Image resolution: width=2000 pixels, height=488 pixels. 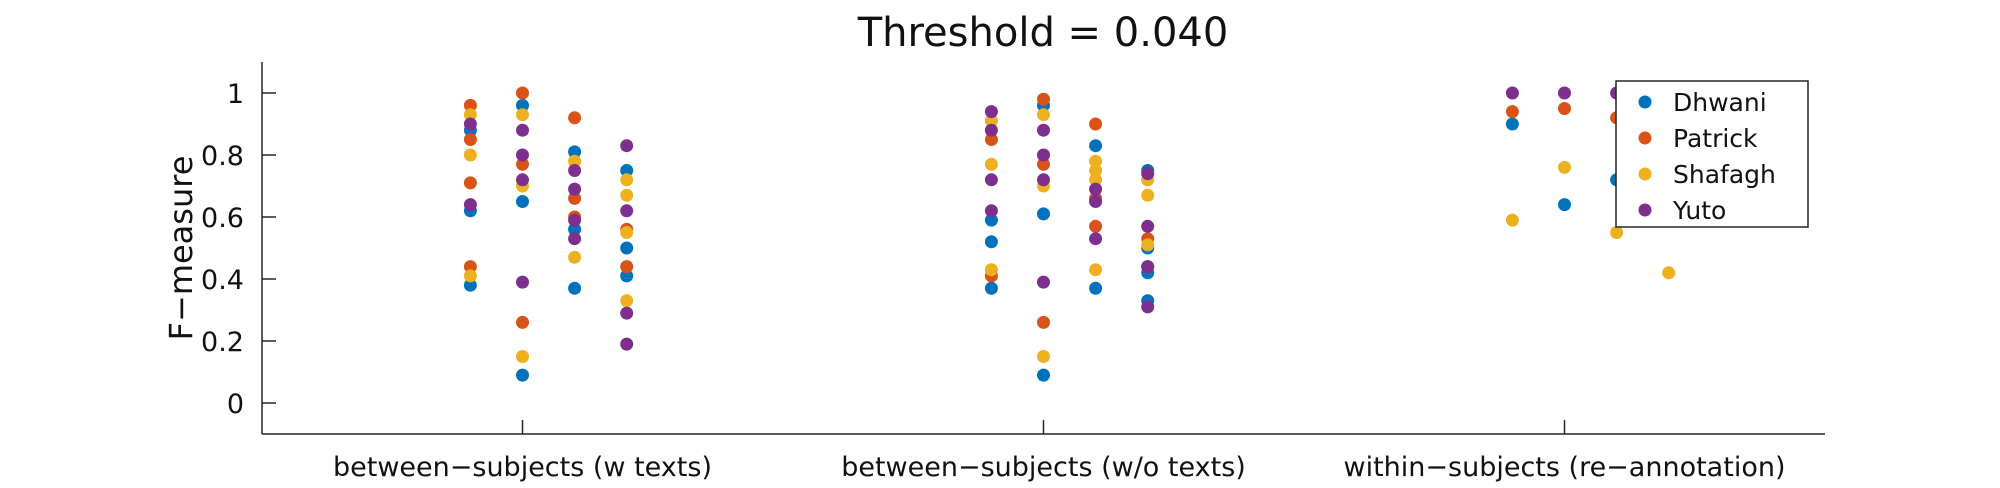 What do you see at coordinates (235, 404) in the screenshot?
I see `y-tick-label: 0` at bounding box center [235, 404].